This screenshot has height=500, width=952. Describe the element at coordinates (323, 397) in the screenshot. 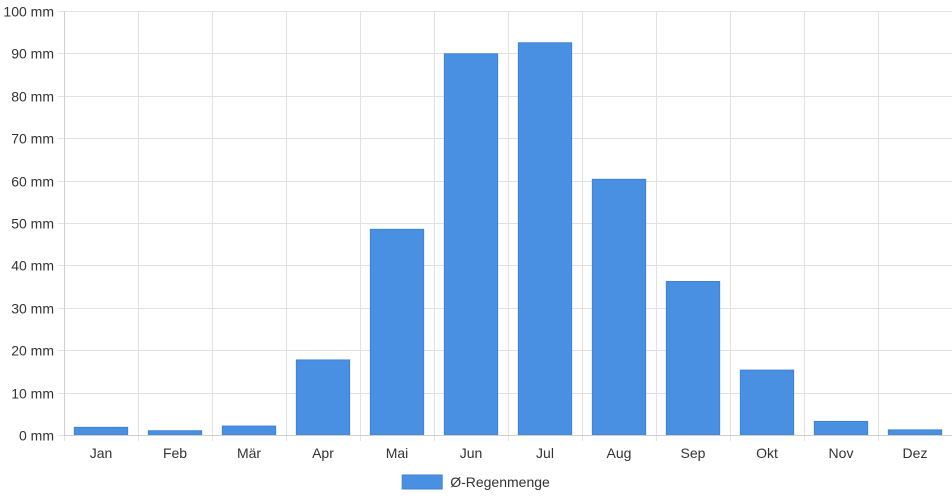

I see `bar-apr` at that location.